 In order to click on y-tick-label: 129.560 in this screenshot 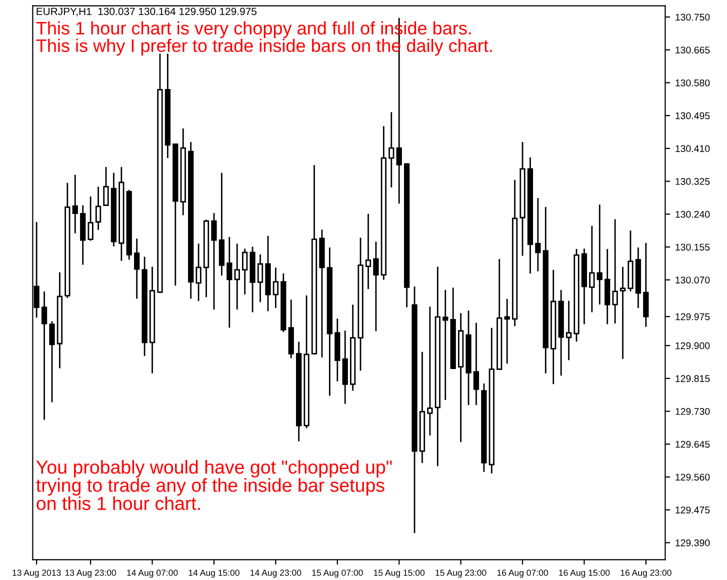, I will do `click(693, 477)`.